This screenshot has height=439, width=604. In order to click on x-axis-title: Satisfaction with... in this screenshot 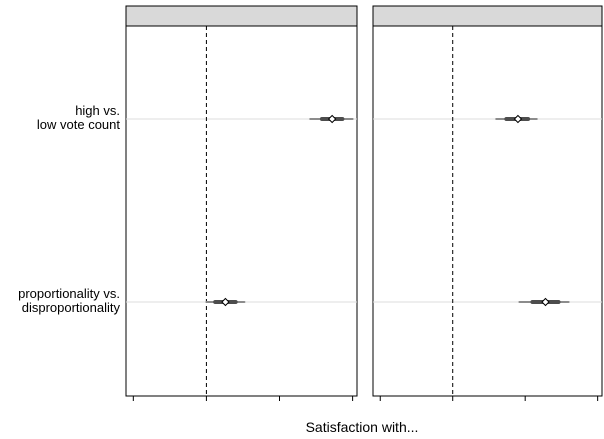, I will do `click(362, 427)`.